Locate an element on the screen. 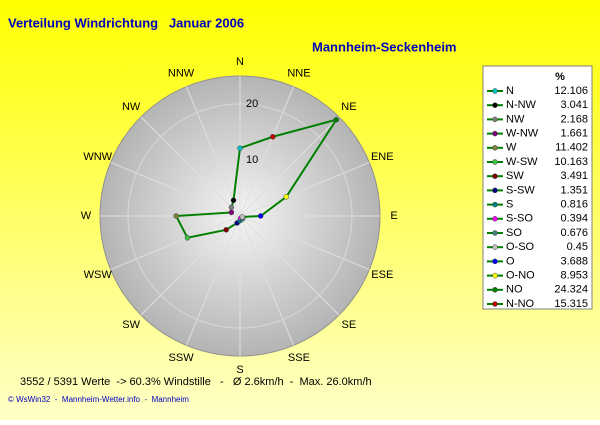 The width and height of the screenshot is (600, 425). legend-value: 0.816 is located at coordinates (574, 205).